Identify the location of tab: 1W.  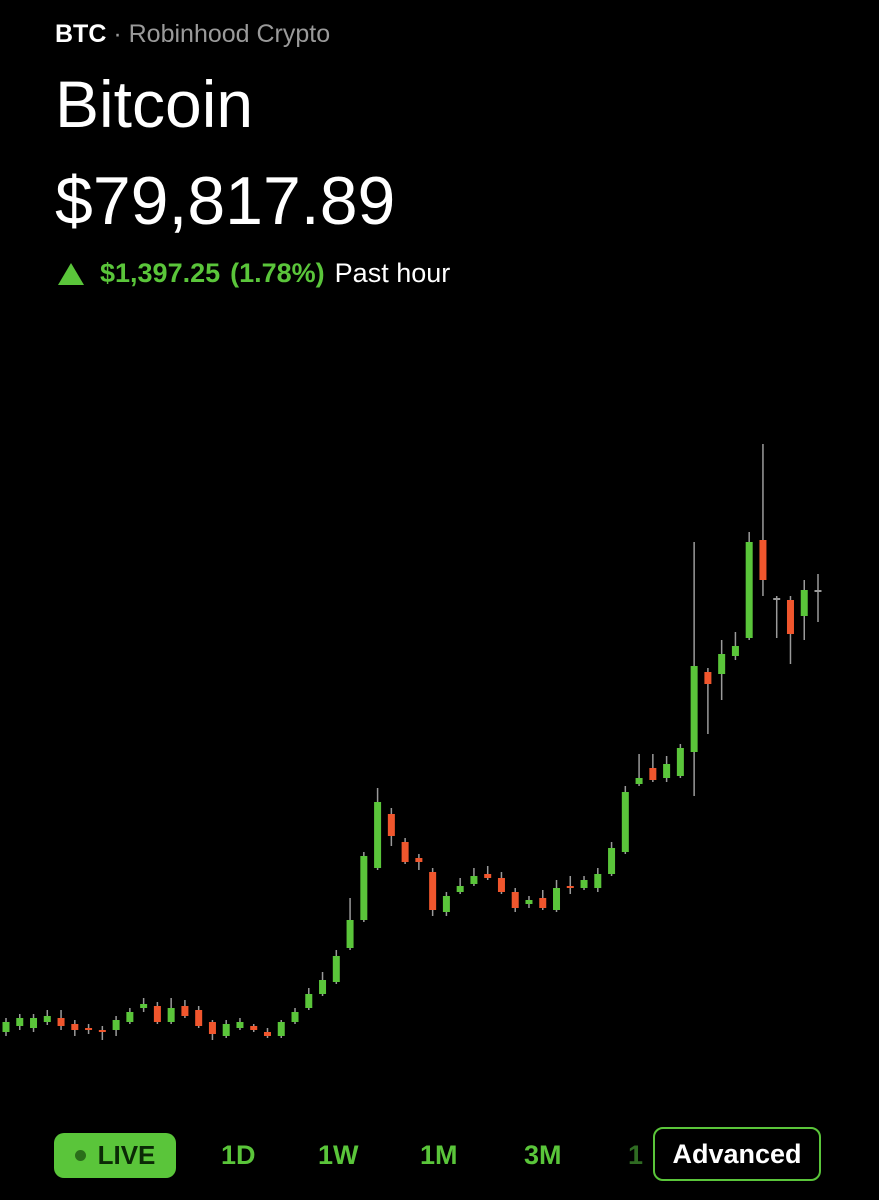
(338, 1155).